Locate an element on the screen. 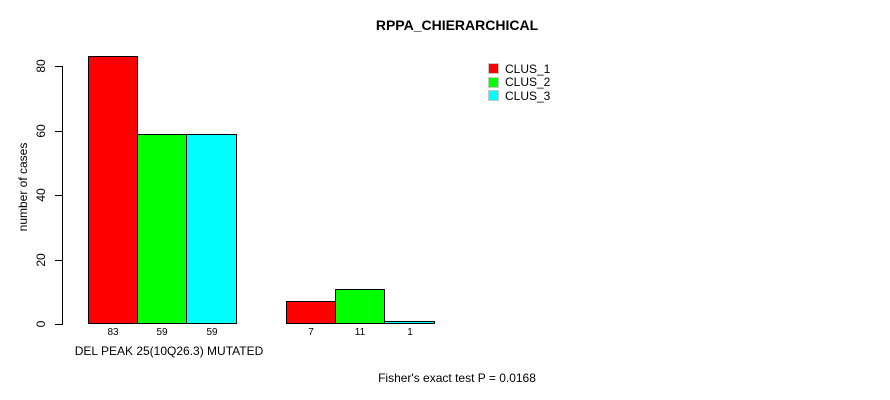  chart-title: RPPA_CHIERARCHICAL is located at coordinates (457, 25).